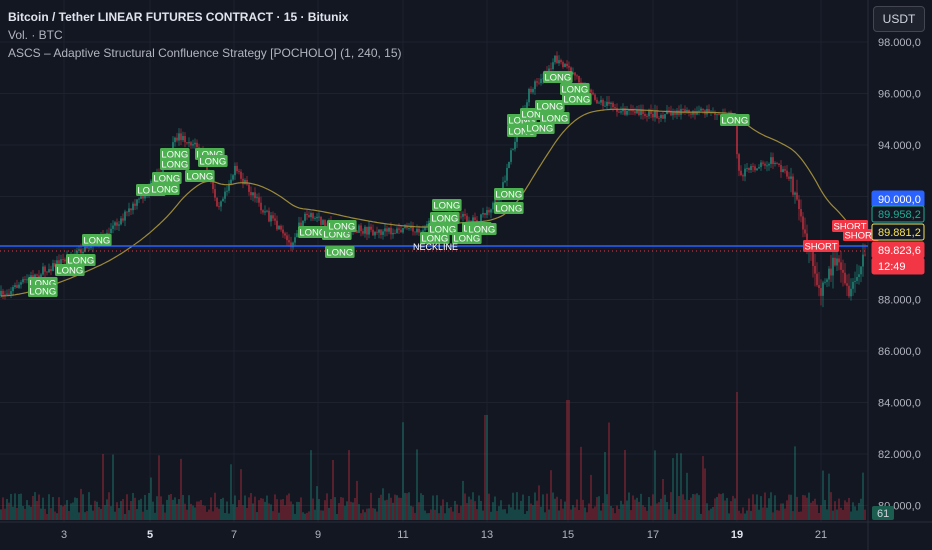 The image size is (932, 550). Describe the element at coordinates (899, 301) in the screenshot. I see `price-tick-label: 88.000,0` at that location.